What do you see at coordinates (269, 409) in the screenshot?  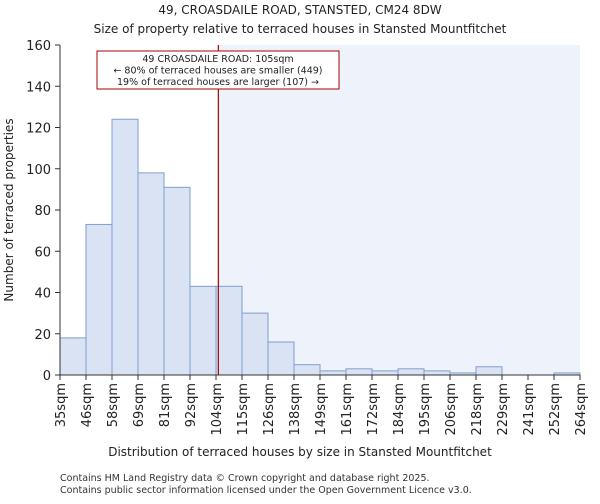 I see `x-tick-label: 126sqm` at bounding box center [269, 409].